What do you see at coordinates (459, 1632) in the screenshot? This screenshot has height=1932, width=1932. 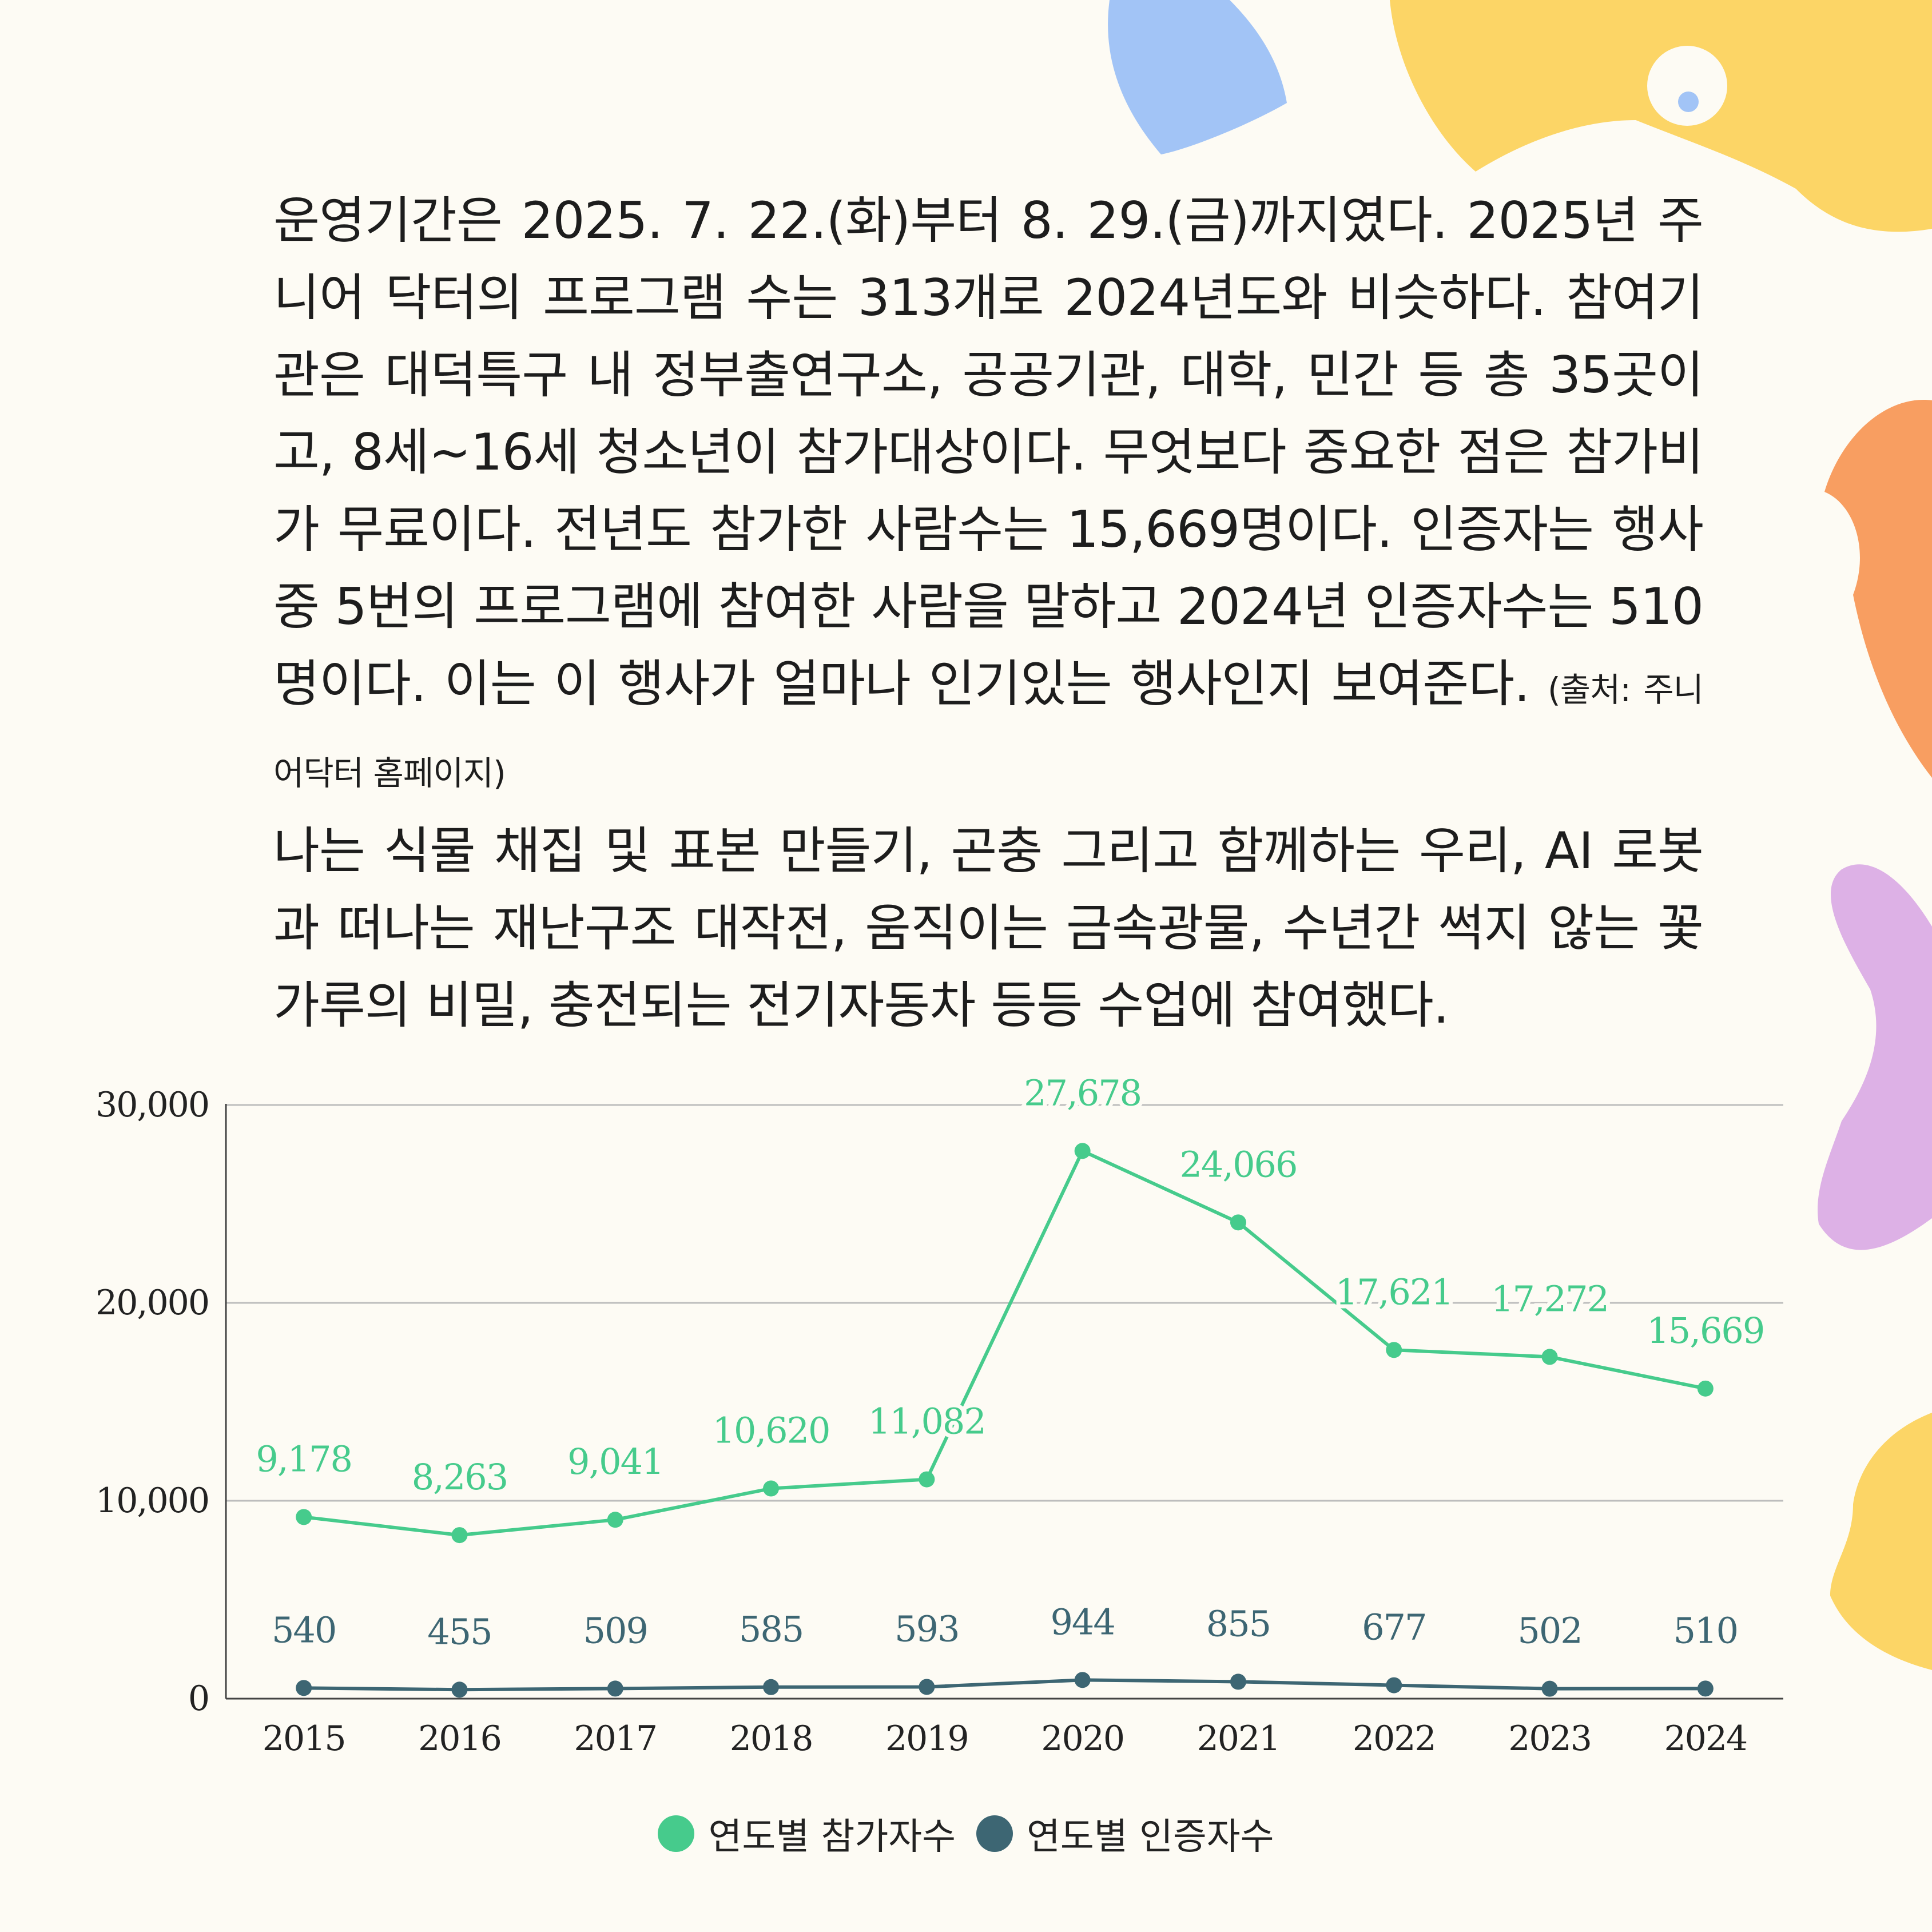 I see `data-label-certified: 455` at bounding box center [459, 1632].